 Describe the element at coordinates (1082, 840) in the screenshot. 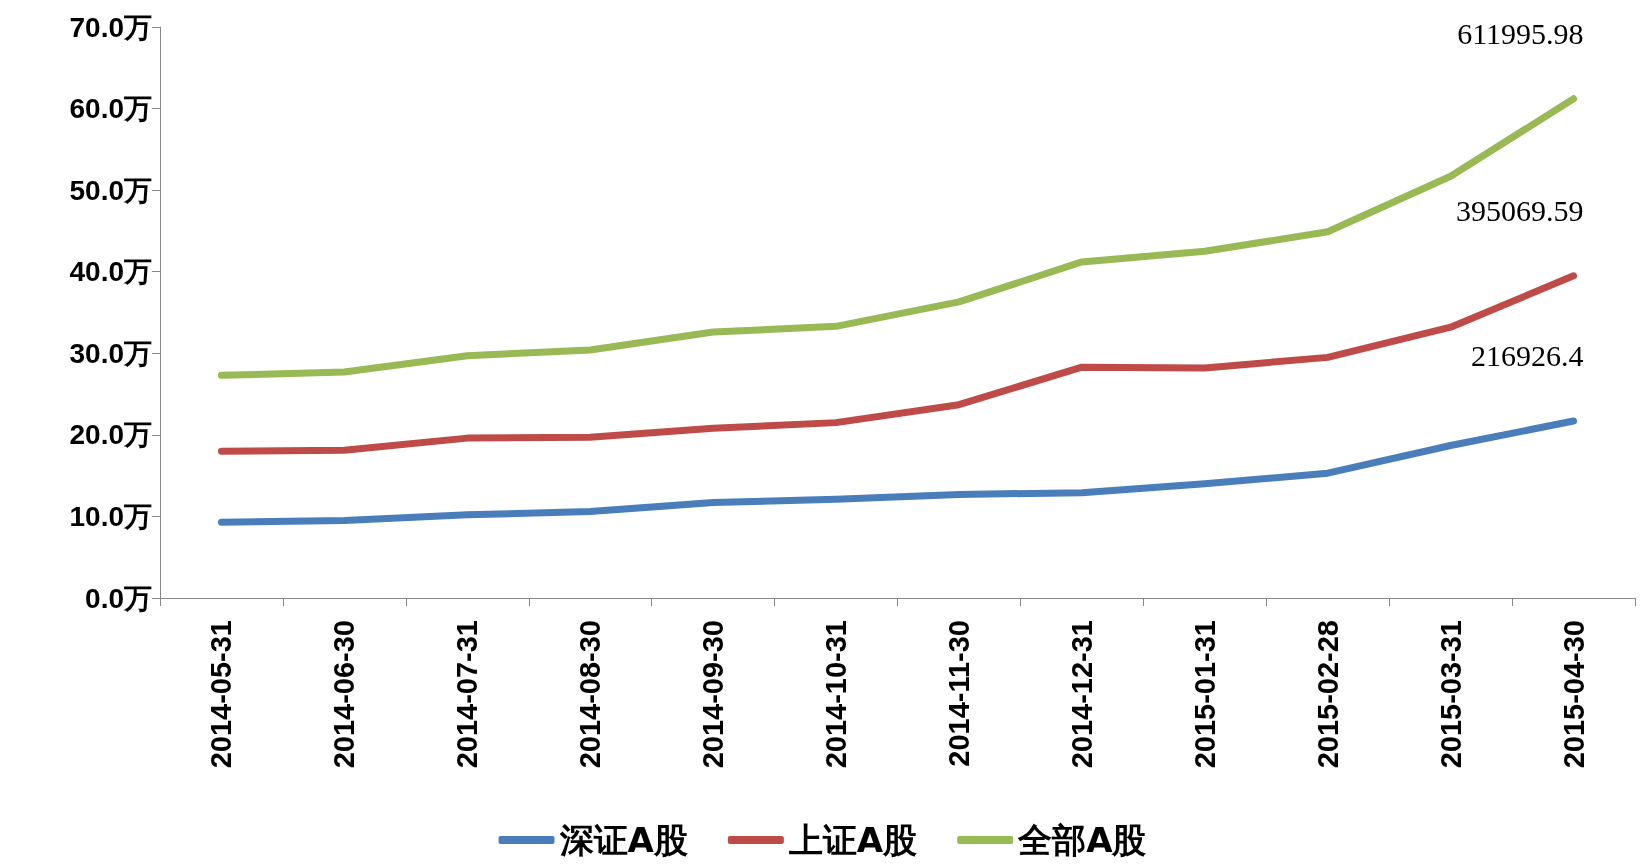

I see `legend-label: 全部A股` at that location.